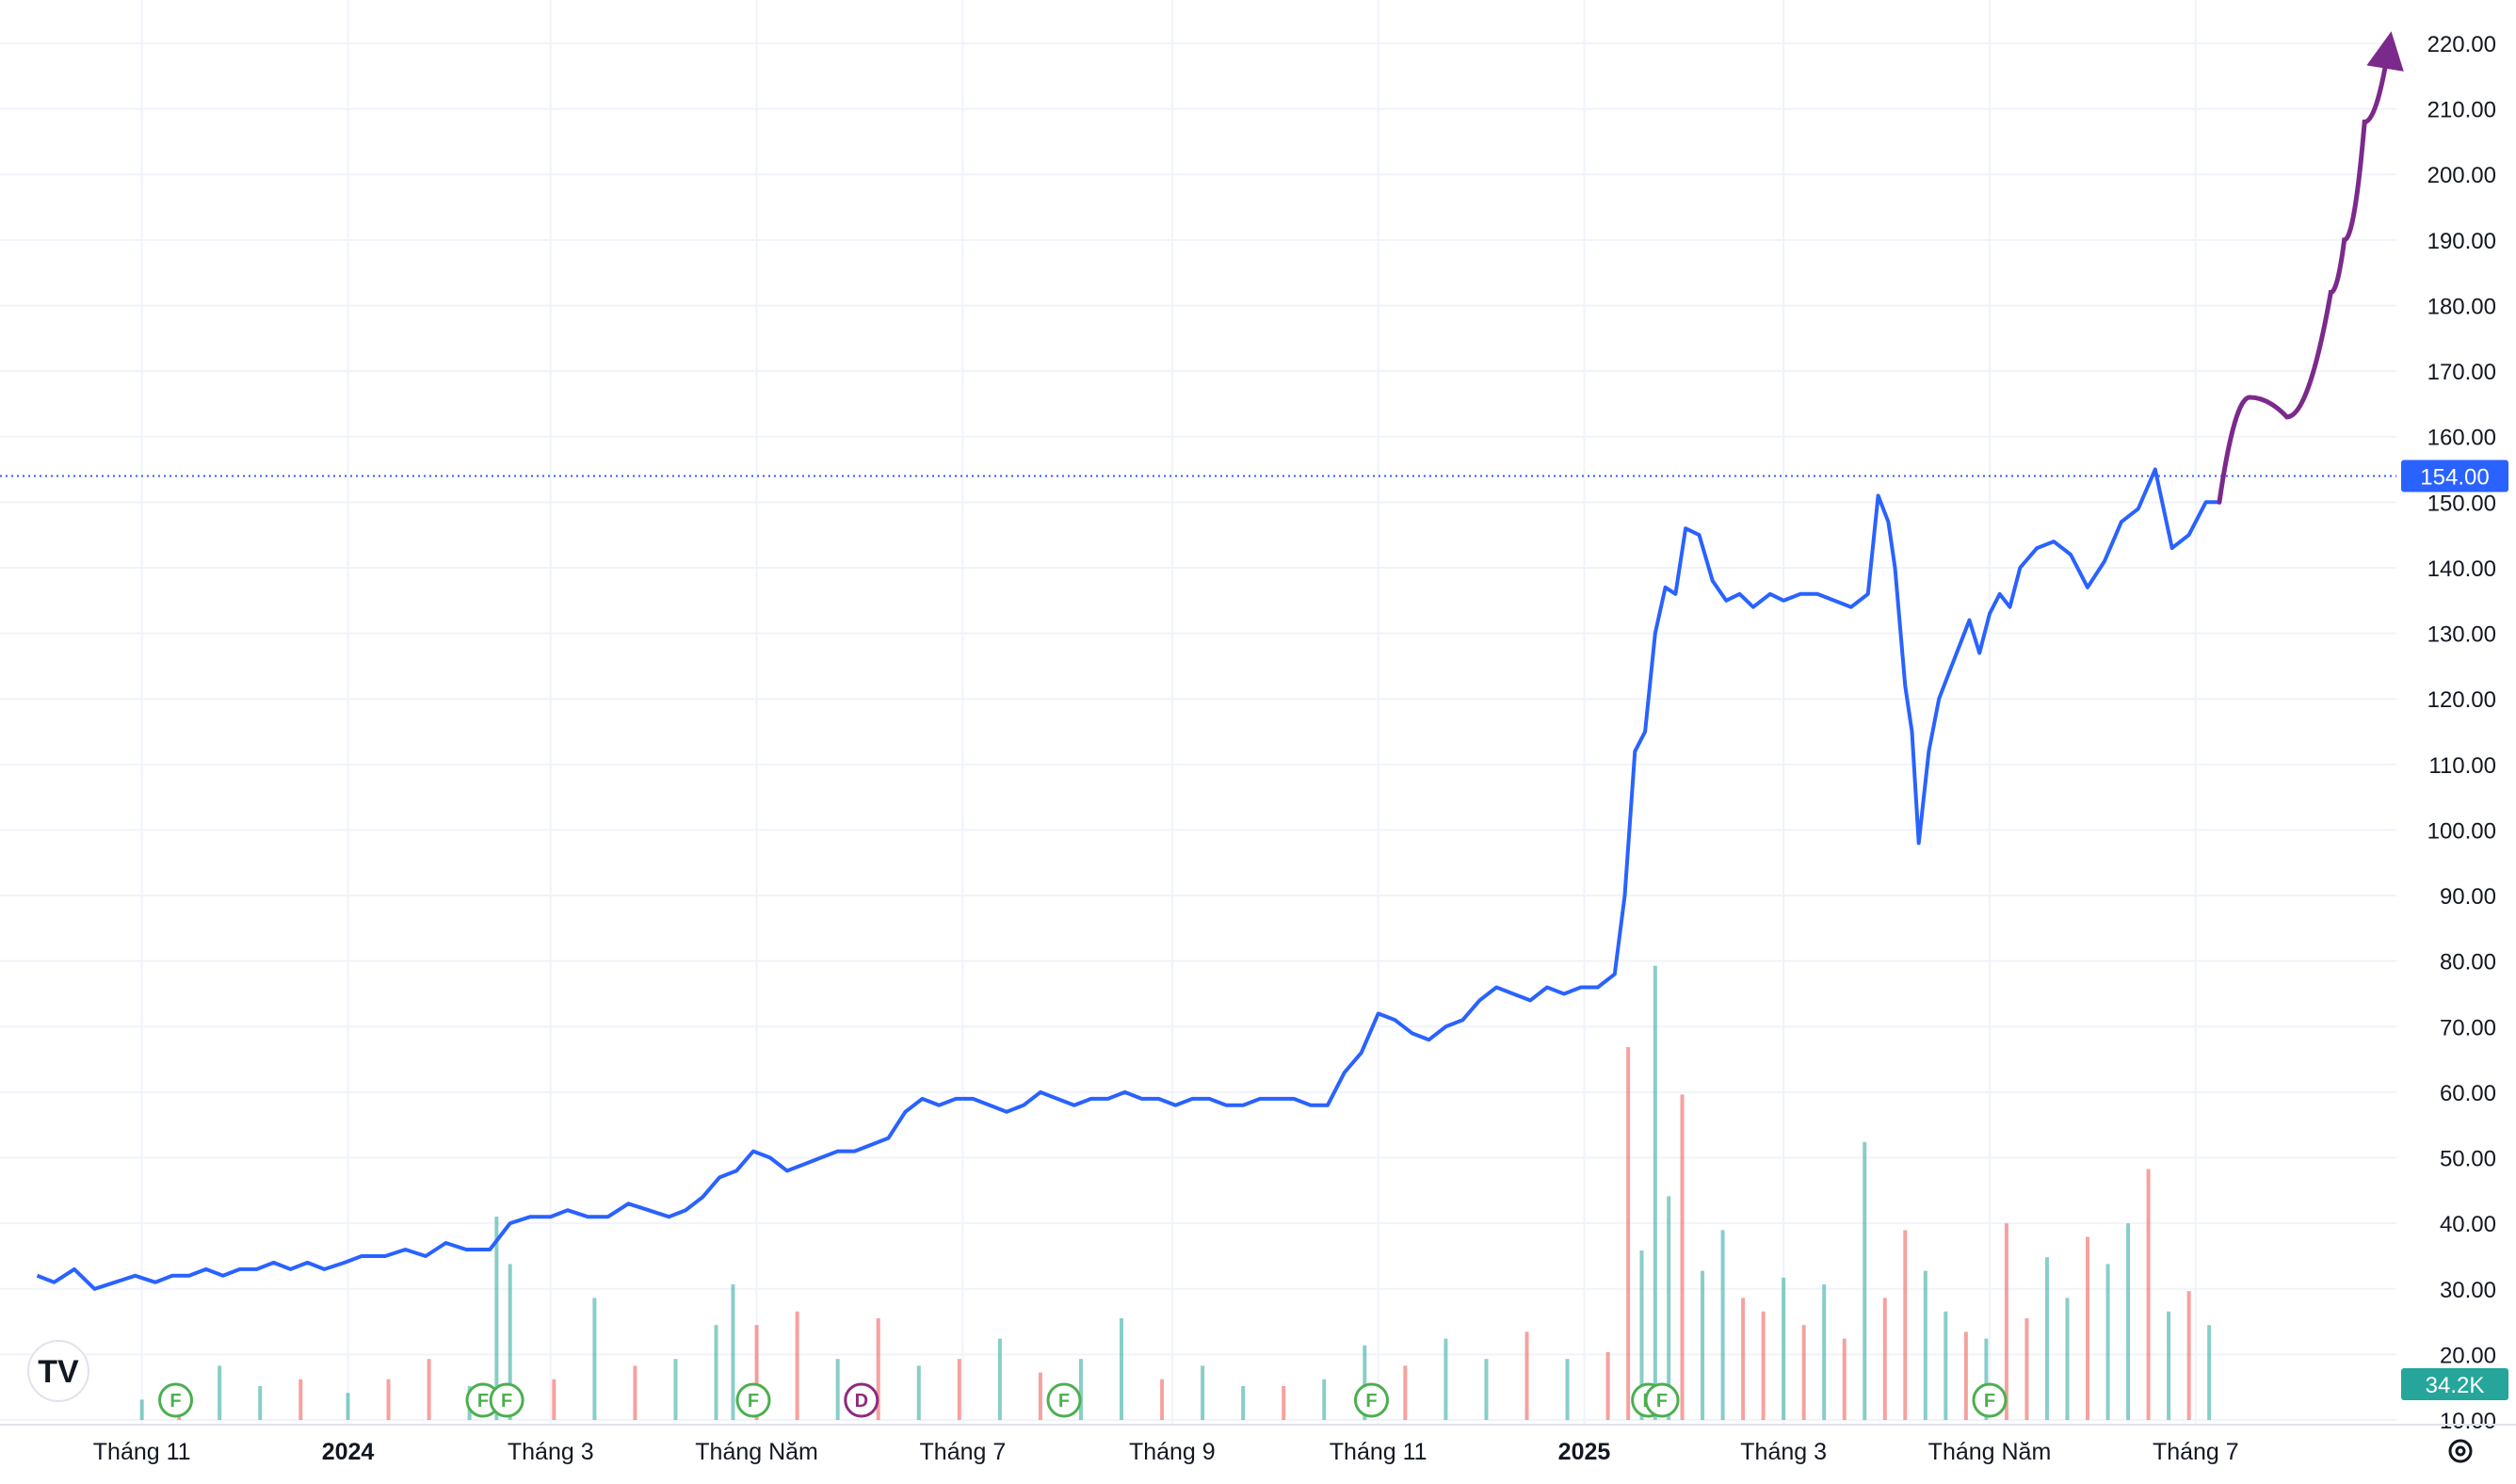  I want to click on y-tick-label: 70.00, so click(2468, 1027).